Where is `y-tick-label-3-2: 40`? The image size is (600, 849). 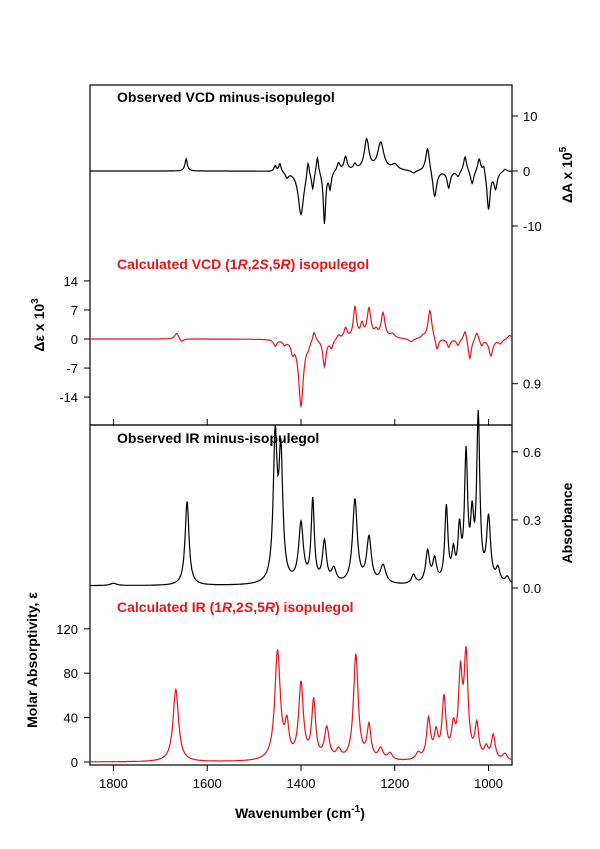
y-tick-label-3-2: 40 is located at coordinates (71, 718).